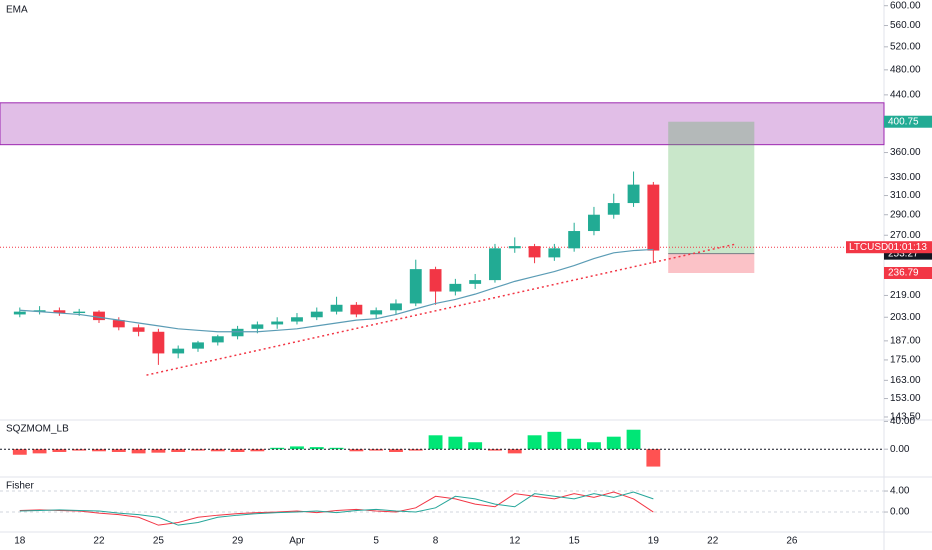 The image size is (932, 550). I want to click on target-label: 400.75, so click(903, 121).